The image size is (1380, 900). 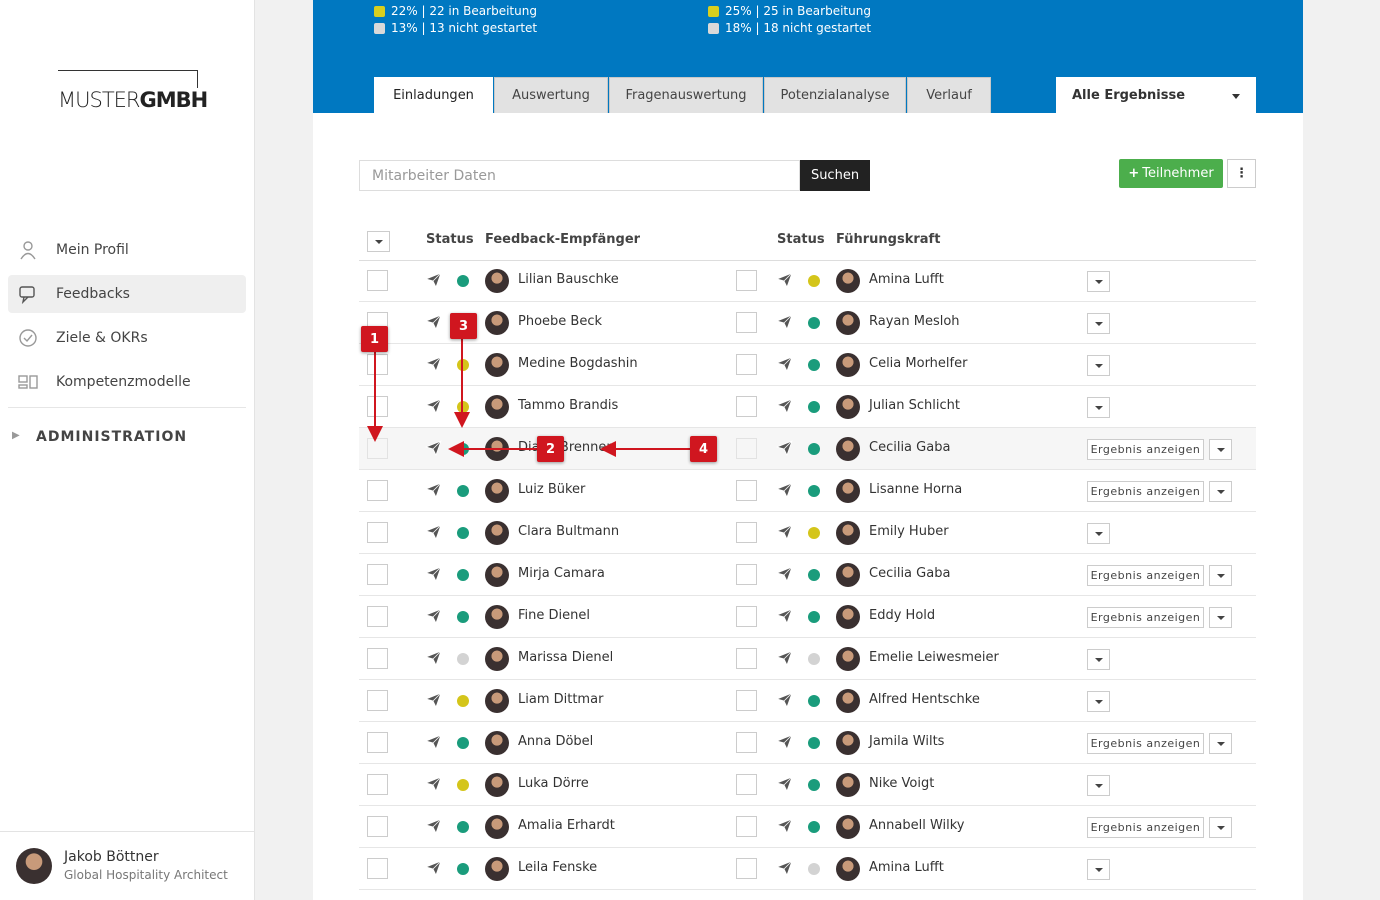 I want to click on recipient-name: Mirja Camara, so click(x=561, y=573).